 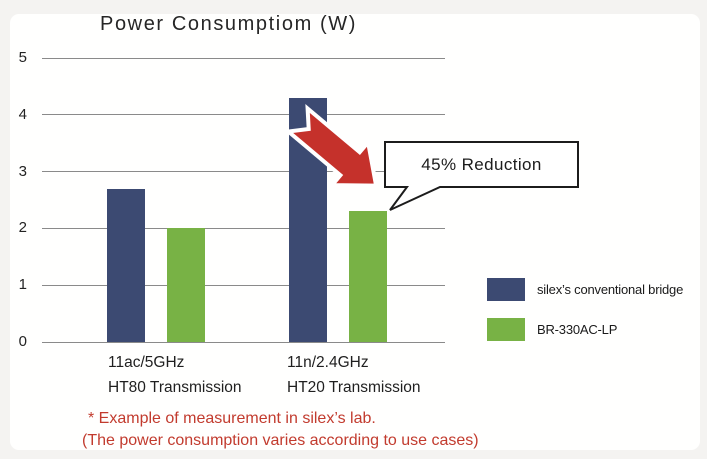 I want to click on legend-label: BR-330AC-LP, so click(x=577, y=329).